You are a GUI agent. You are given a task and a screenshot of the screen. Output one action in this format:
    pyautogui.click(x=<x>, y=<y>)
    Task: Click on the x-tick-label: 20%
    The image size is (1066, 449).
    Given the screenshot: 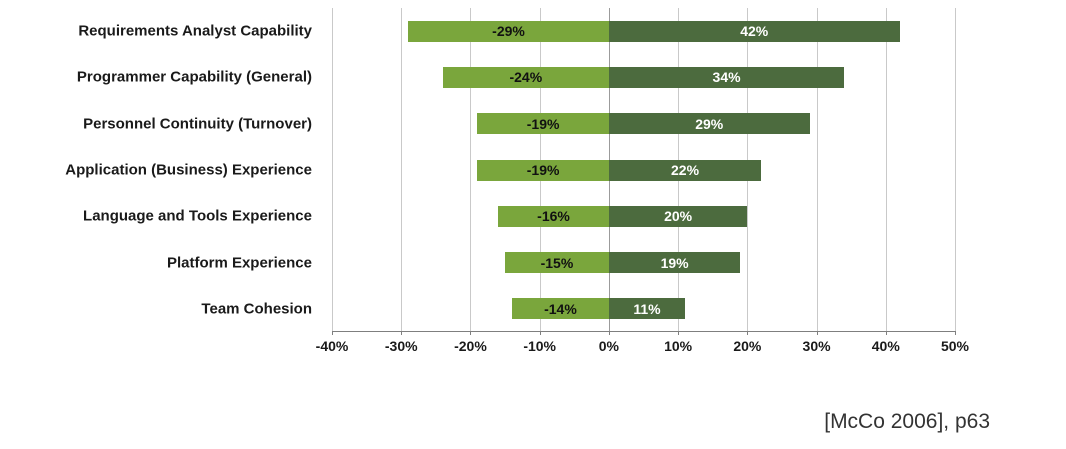 What is the action you would take?
    pyautogui.click(x=747, y=346)
    